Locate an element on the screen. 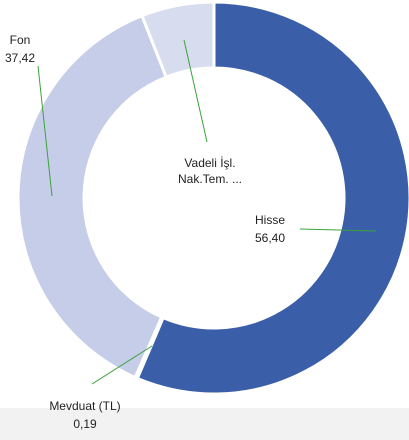 This screenshot has width=409, height=440. footer-band is located at coordinates (204, 424).